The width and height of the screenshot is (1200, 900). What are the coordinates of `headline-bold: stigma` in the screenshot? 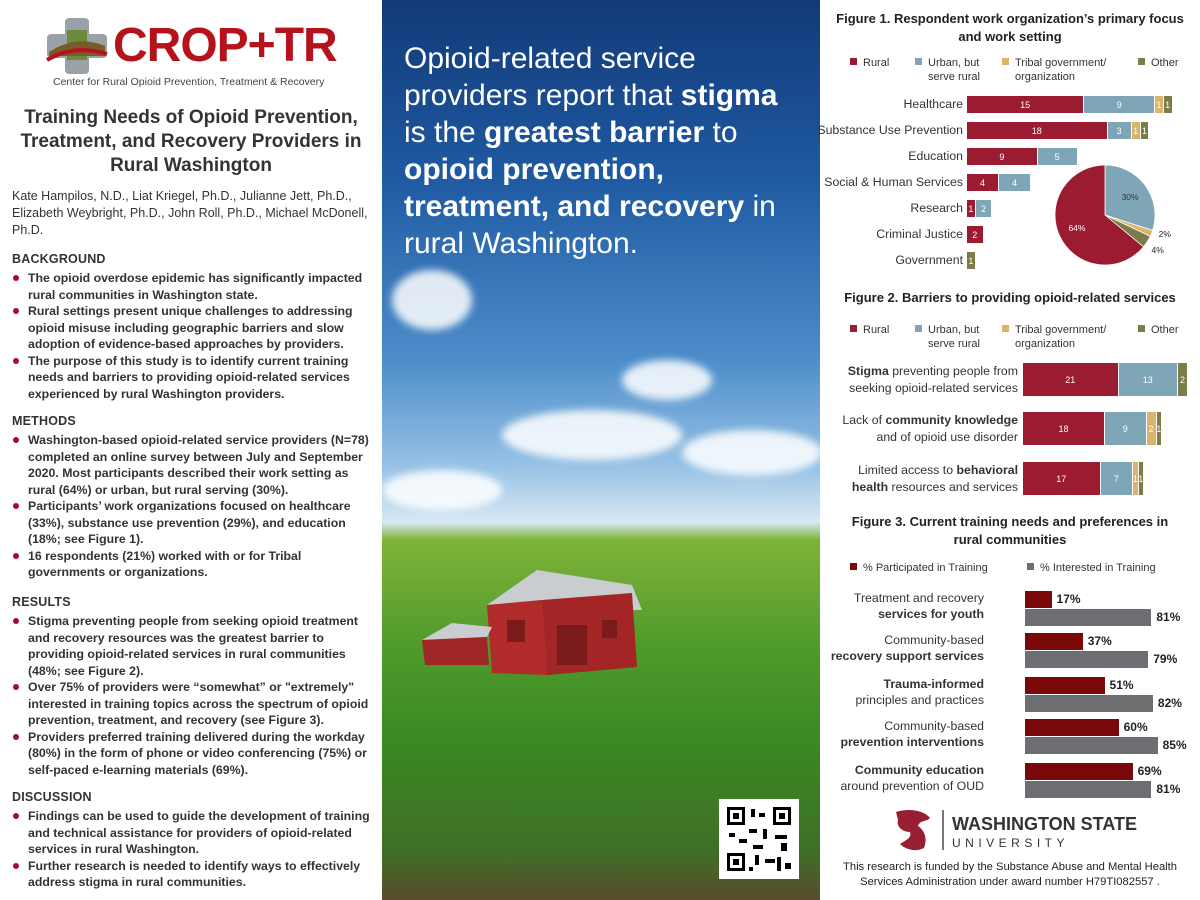 It's located at (729, 95).